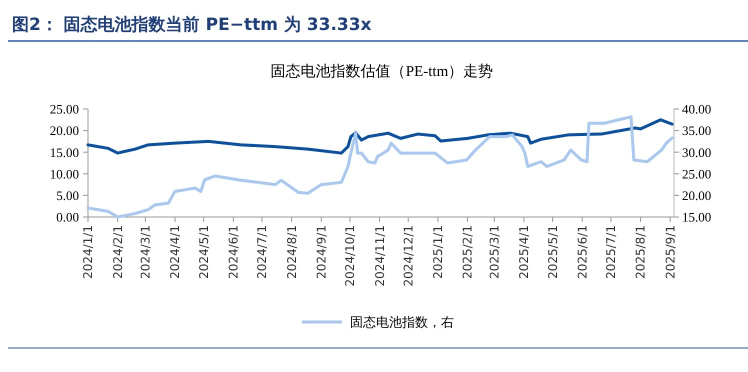  I want to click on y2-tick-label: 35.00, so click(697, 130).